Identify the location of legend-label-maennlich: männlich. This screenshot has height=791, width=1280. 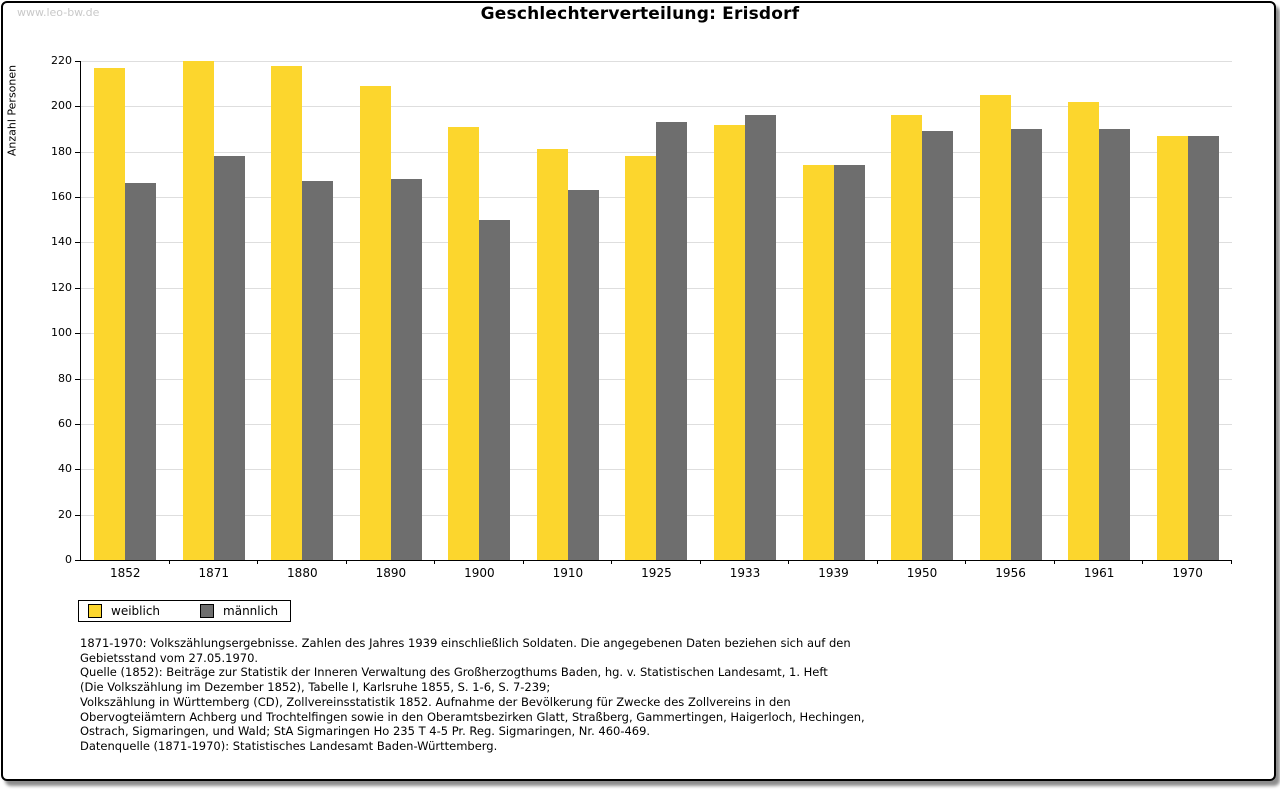
(251, 611).